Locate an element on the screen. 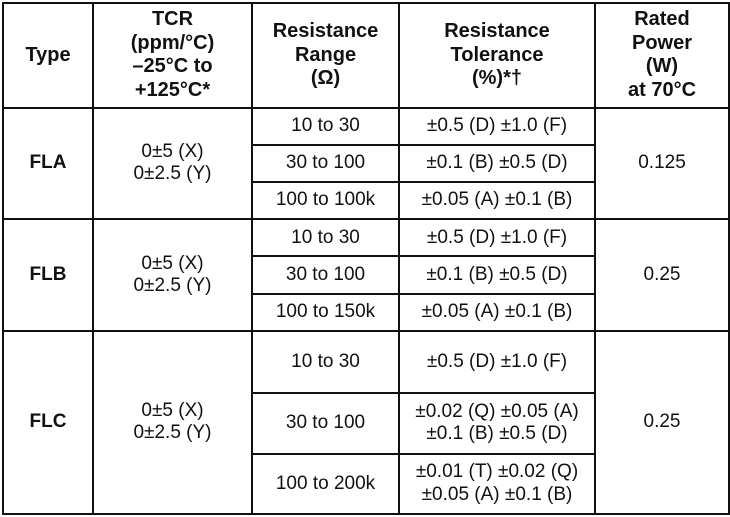 The width and height of the screenshot is (730, 517). header-type: Type is located at coordinates (48, 55).